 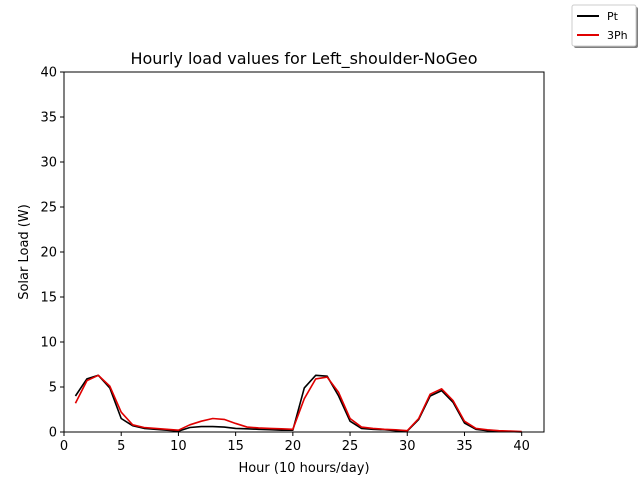 I want to click on y-tick-label: 25, so click(x=48, y=208).